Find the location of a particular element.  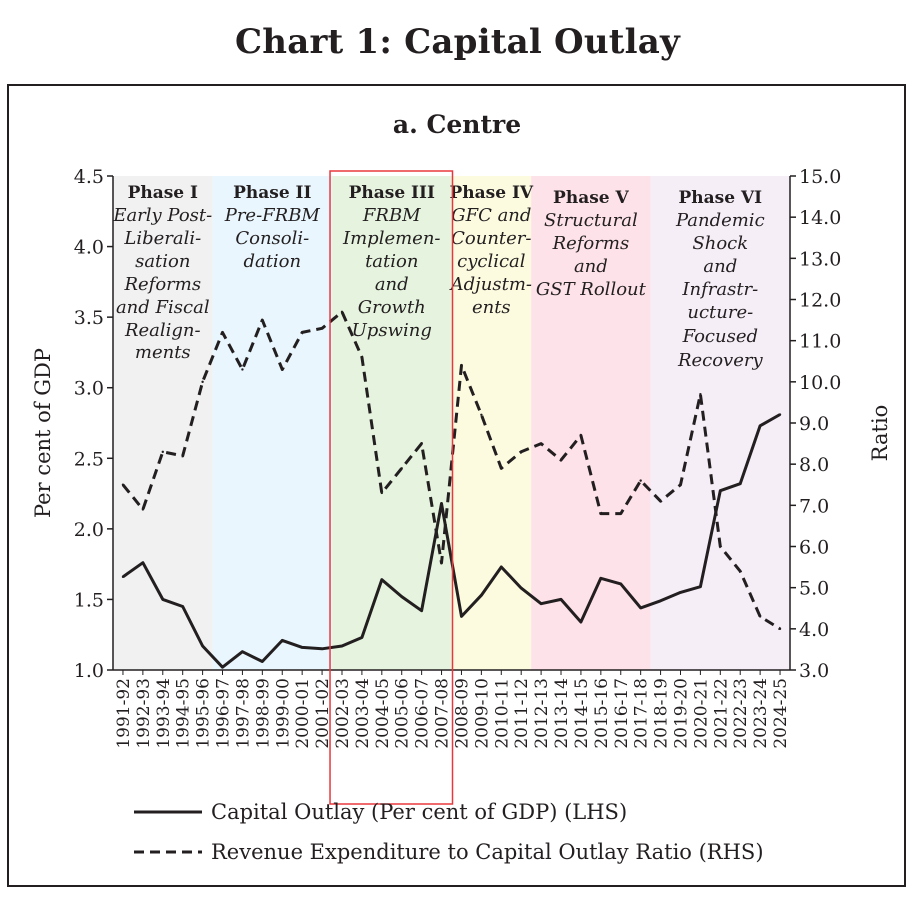

y2-tick-label: 11.0 is located at coordinates (820, 342).